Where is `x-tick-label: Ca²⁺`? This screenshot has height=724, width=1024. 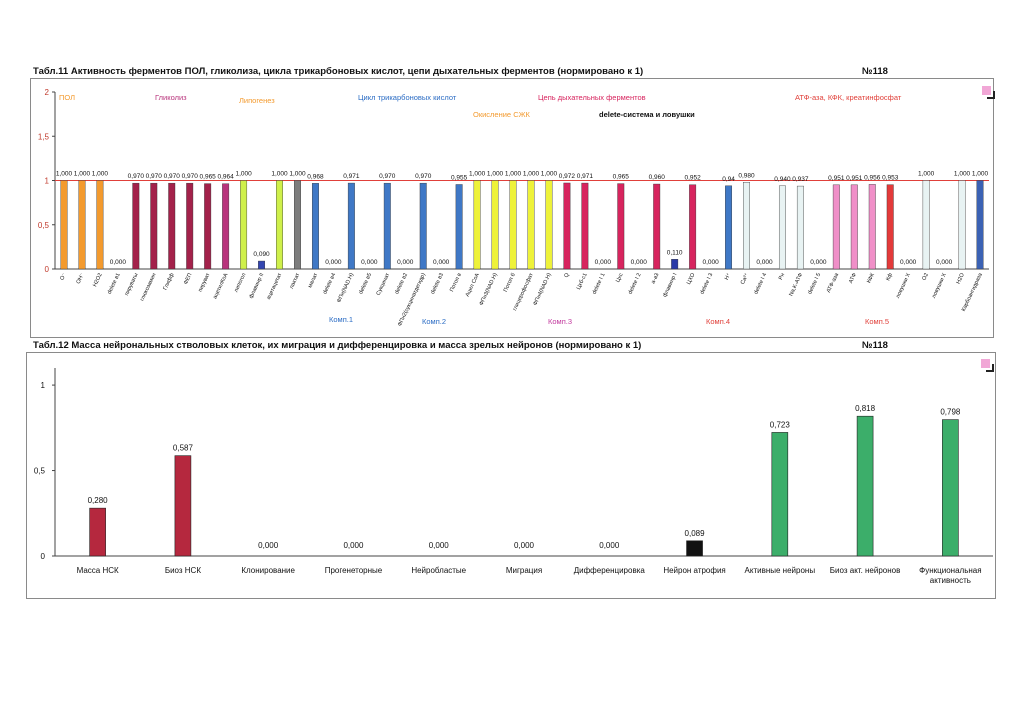
x-tick-label: Ca²⁺ is located at coordinates (744, 279).